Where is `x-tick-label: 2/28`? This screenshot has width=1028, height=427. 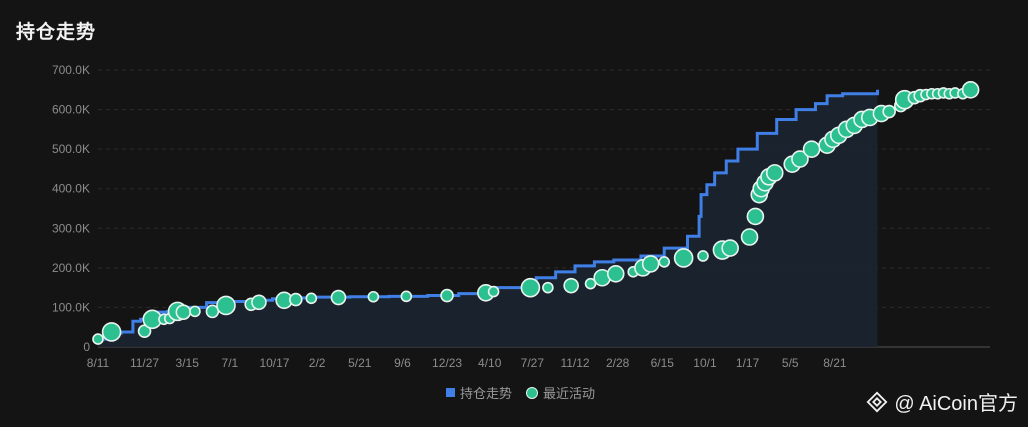
x-tick-label: 2/28 is located at coordinates (618, 363).